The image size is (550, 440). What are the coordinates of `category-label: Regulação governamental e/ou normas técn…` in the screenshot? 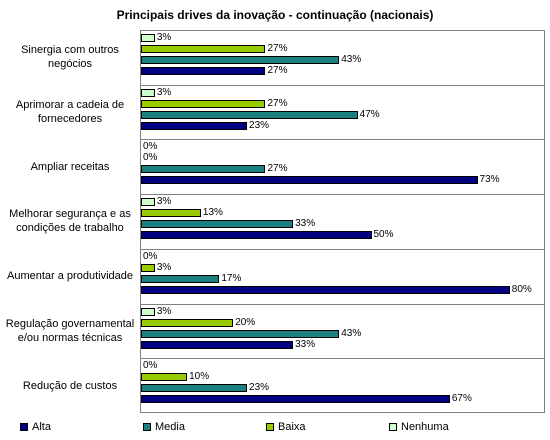 It's located at (70, 330).